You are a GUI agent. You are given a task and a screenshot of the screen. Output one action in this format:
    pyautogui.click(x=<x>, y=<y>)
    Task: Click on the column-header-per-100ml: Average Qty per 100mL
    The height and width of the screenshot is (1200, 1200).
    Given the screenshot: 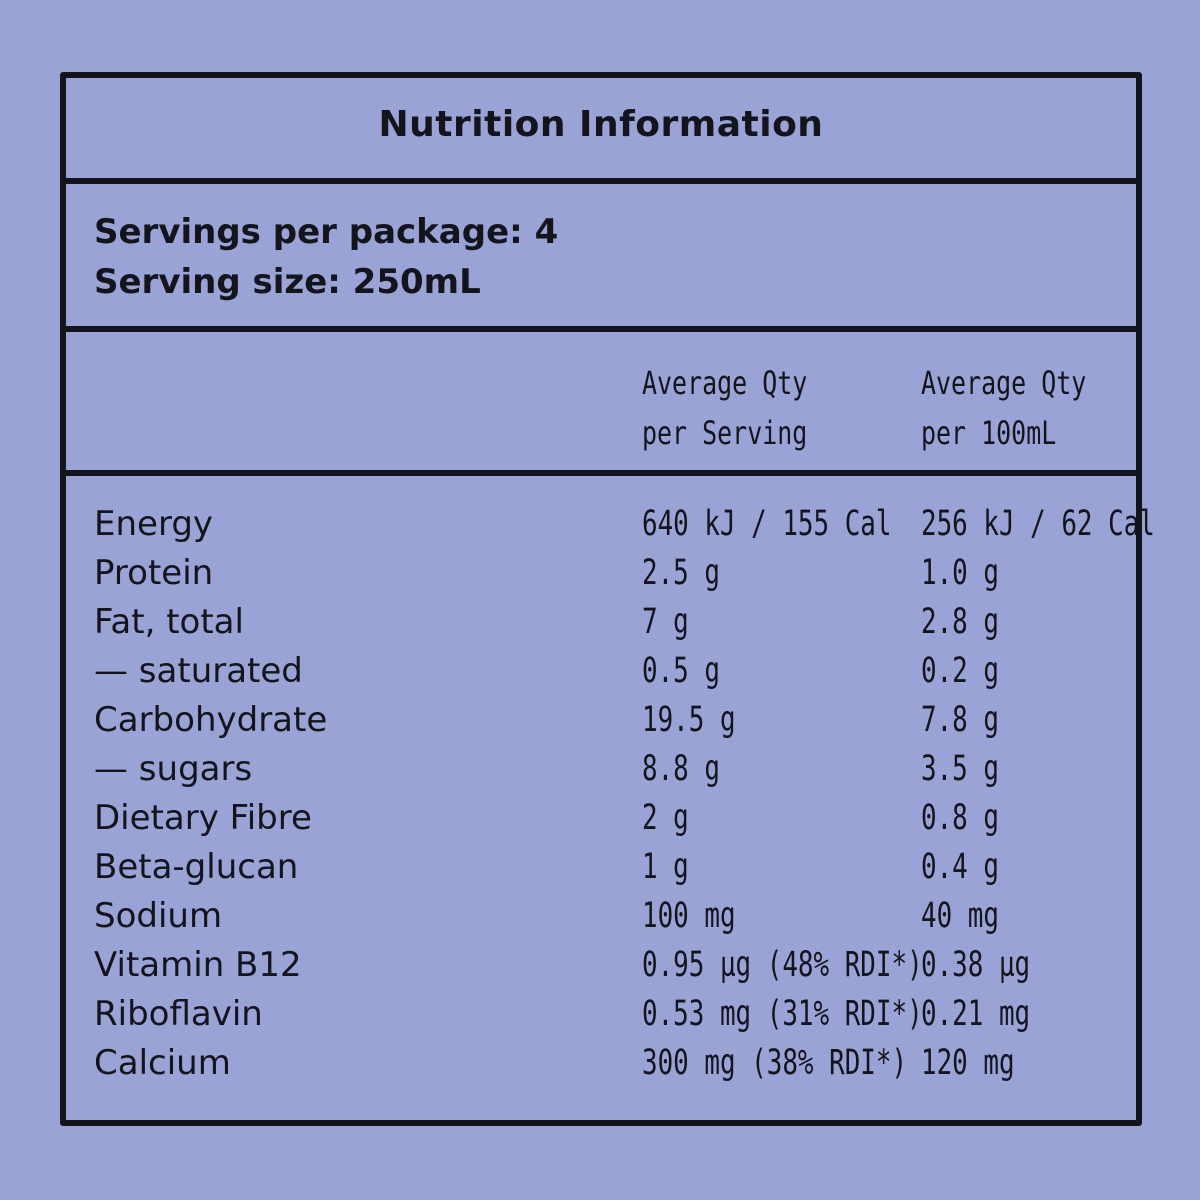 What is the action you would take?
    pyautogui.click(x=1003, y=408)
    